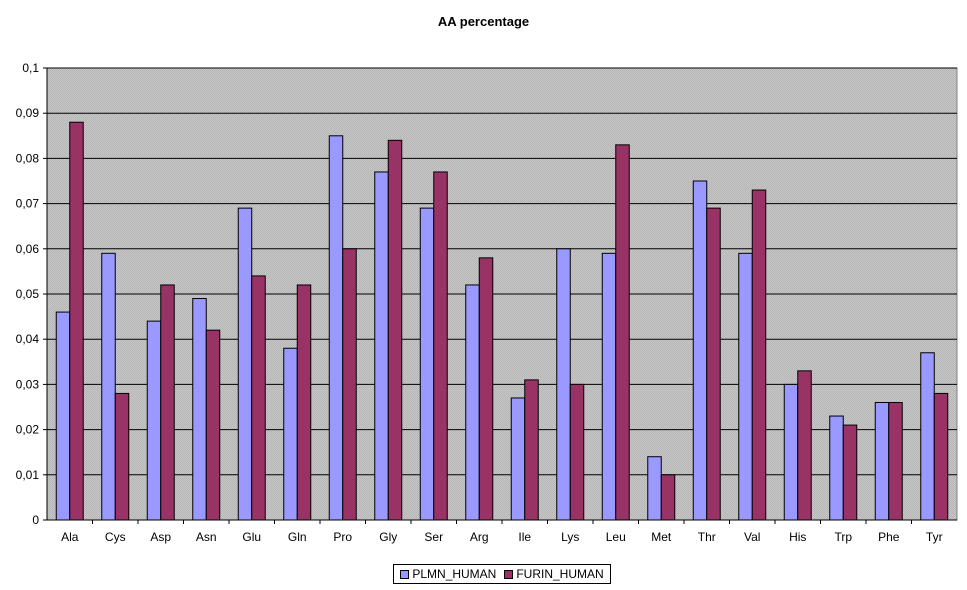 Image resolution: width=967 pixels, height=590 pixels. I want to click on y-tick-label: 0,05, so click(28, 294).